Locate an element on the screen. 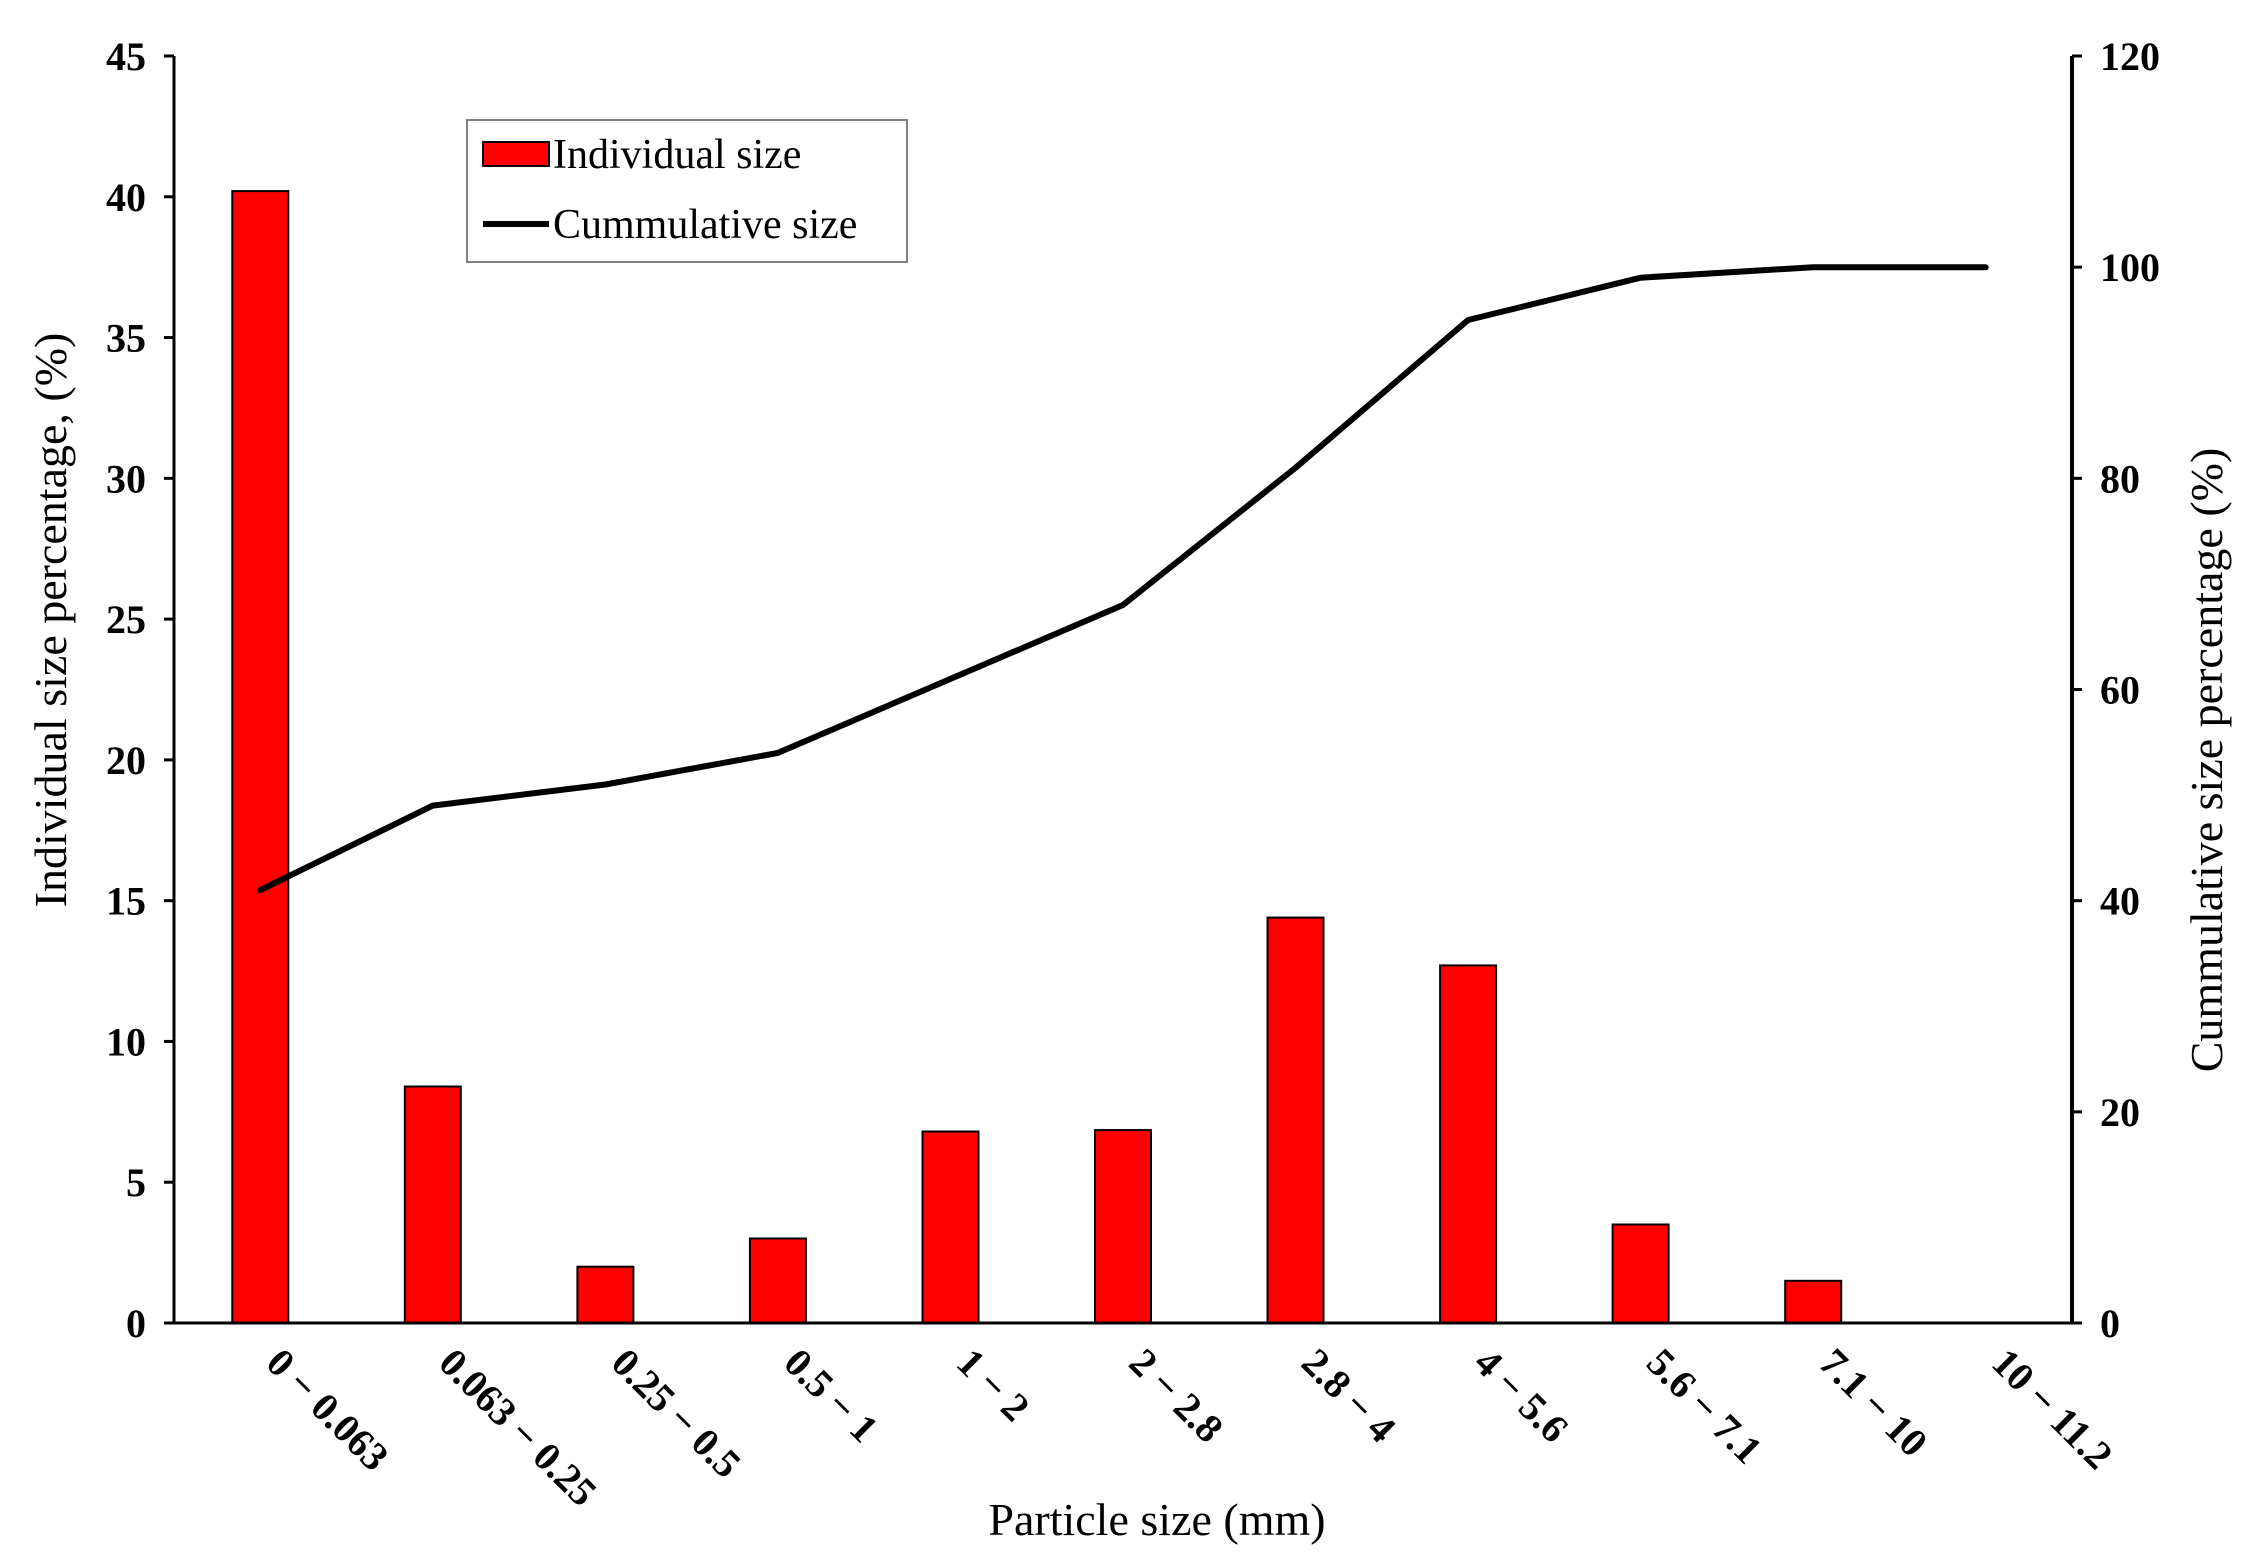 The width and height of the screenshot is (2264, 1556). y-tick-label-4: 20 is located at coordinates (126, 760).